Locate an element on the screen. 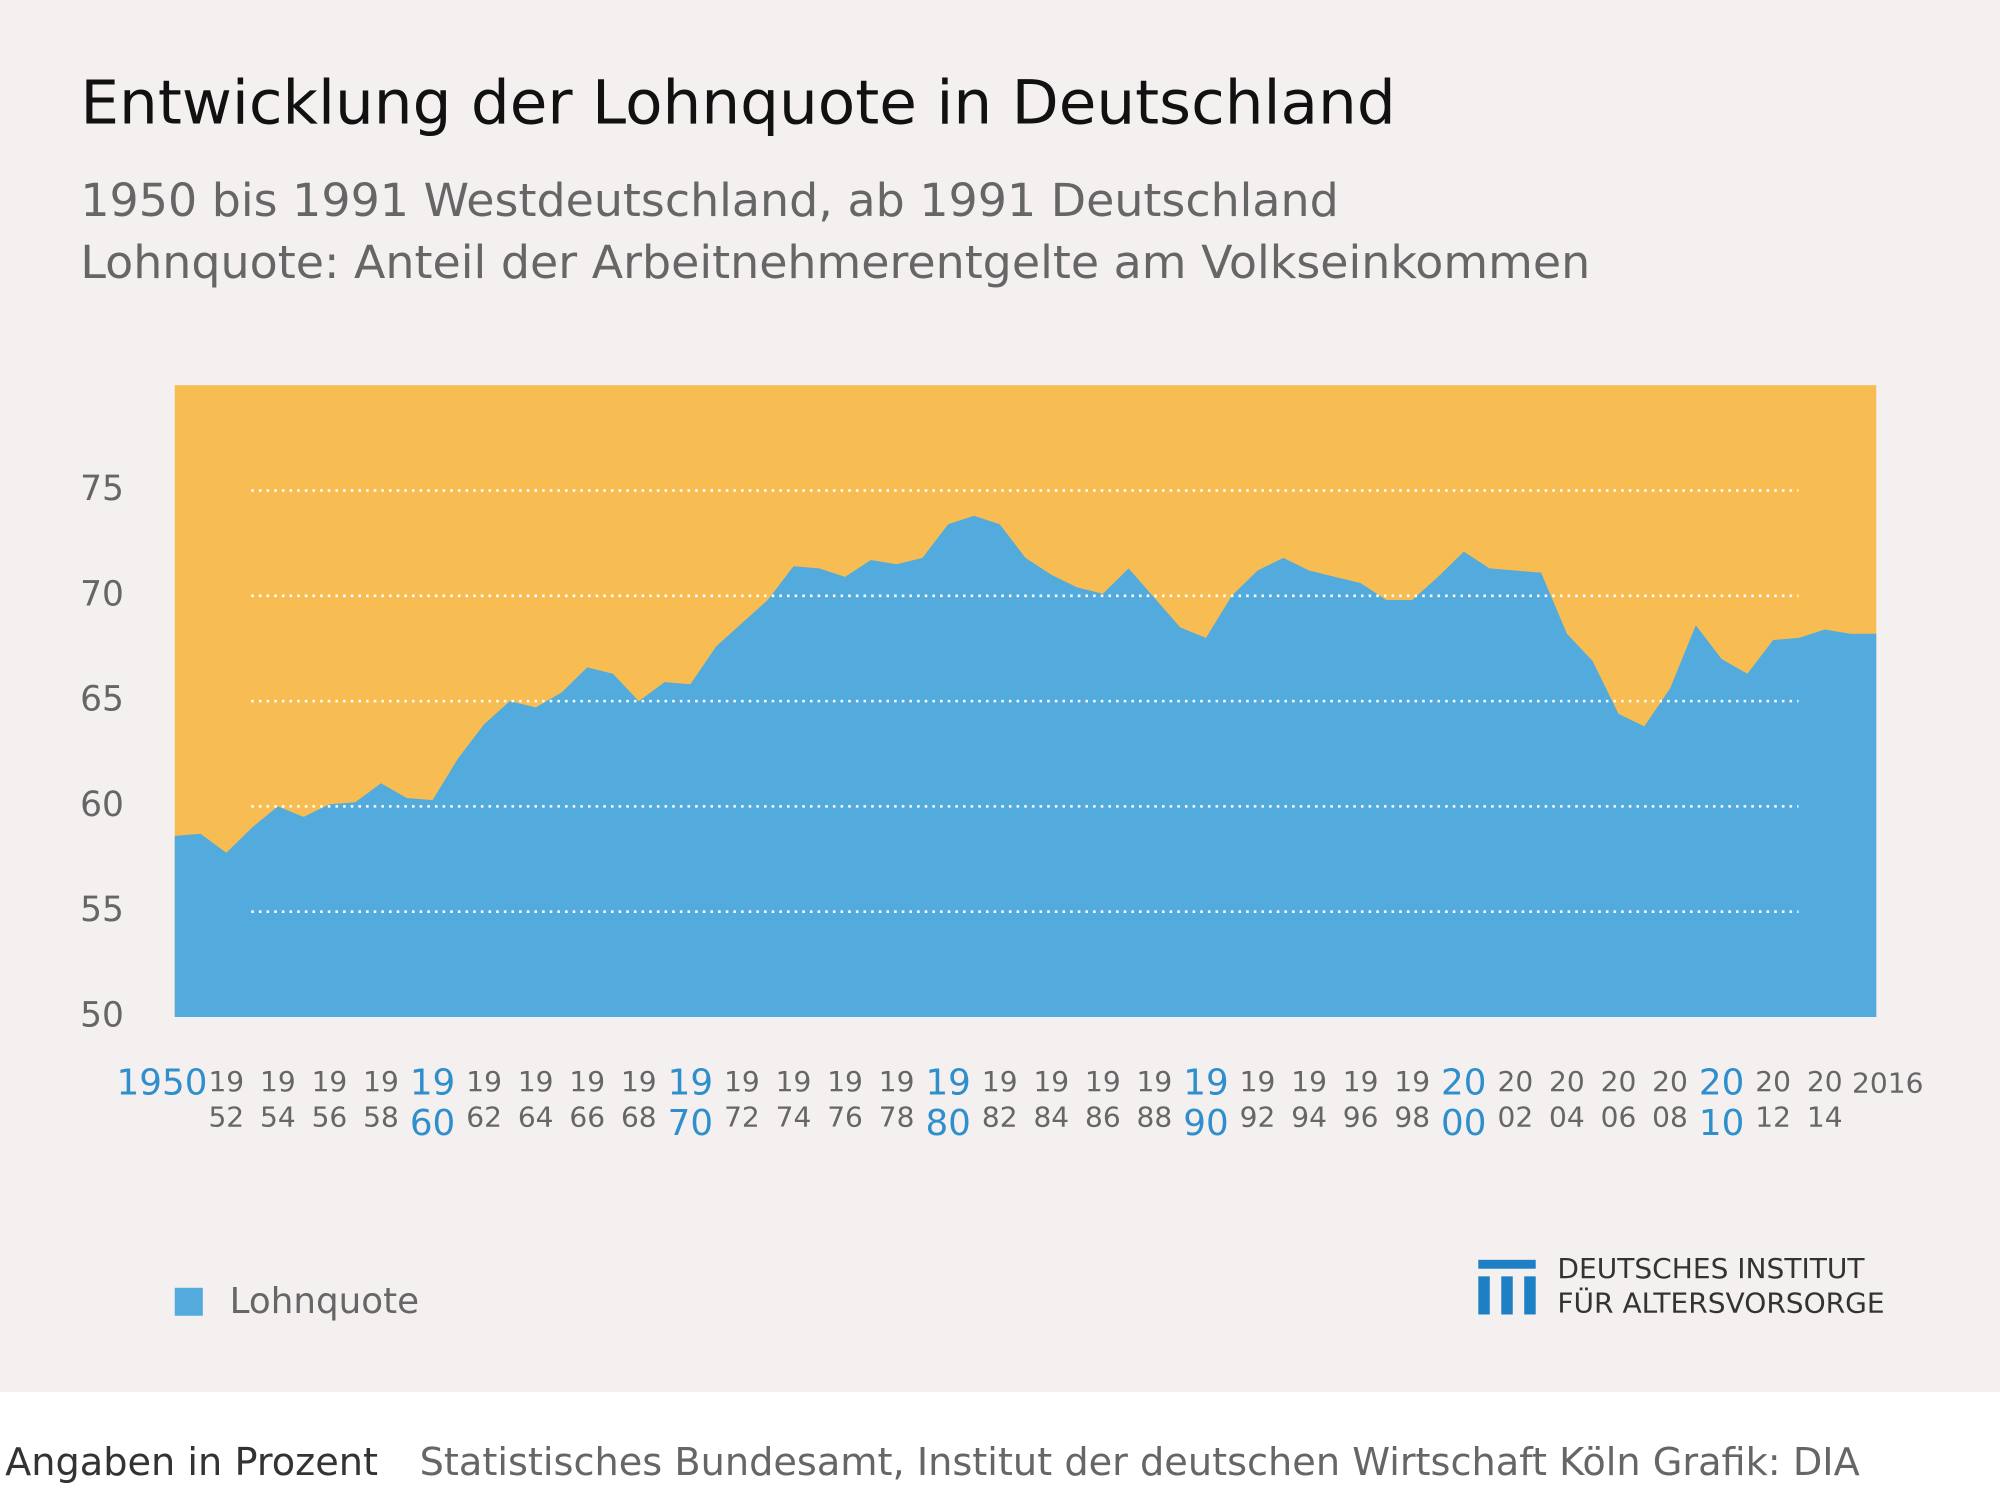 Image resolution: width=2000 pixels, height=1495 pixels. x-tick-label: 92 is located at coordinates (1258, 1117).